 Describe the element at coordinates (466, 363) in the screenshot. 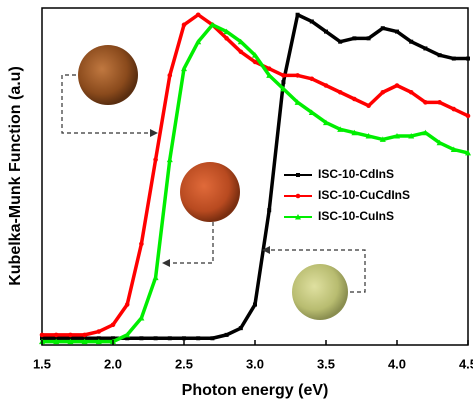

I see `x-tick-label: 4.5` at that location.